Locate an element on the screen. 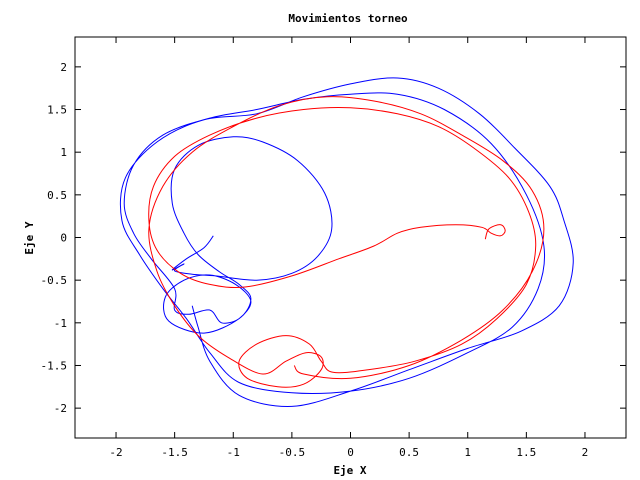 This screenshot has height=480, width=640. y-tick-label: 0 is located at coordinates (63, 238).